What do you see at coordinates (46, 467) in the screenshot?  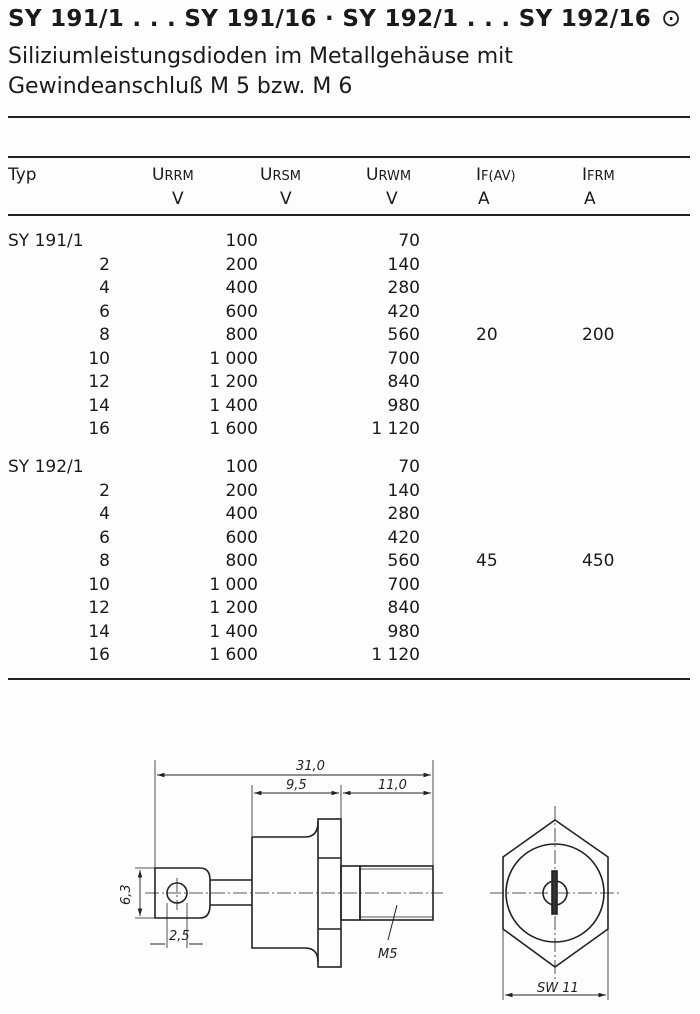 I see `type-cell: SY 192/1` at bounding box center [46, 467].